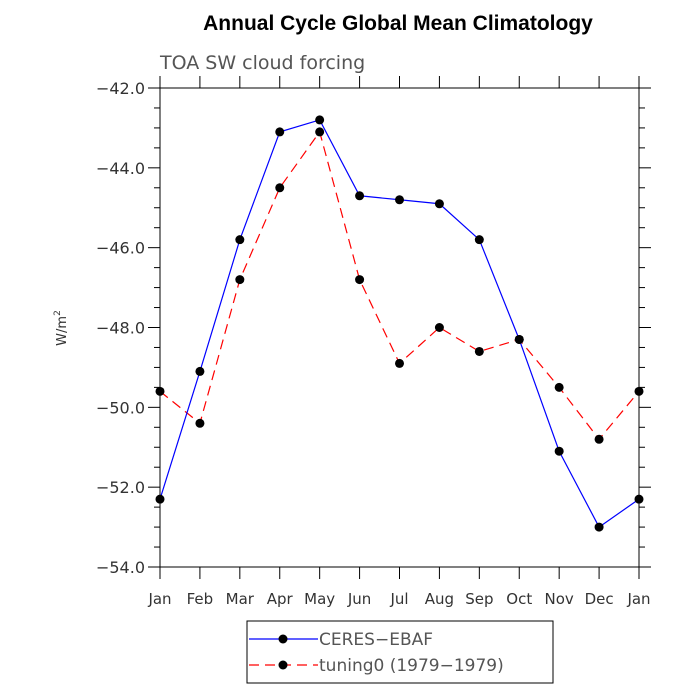 This screenshot has height=700, width=700. I want to click on x-tick-label: Apr, so click(280, 599).